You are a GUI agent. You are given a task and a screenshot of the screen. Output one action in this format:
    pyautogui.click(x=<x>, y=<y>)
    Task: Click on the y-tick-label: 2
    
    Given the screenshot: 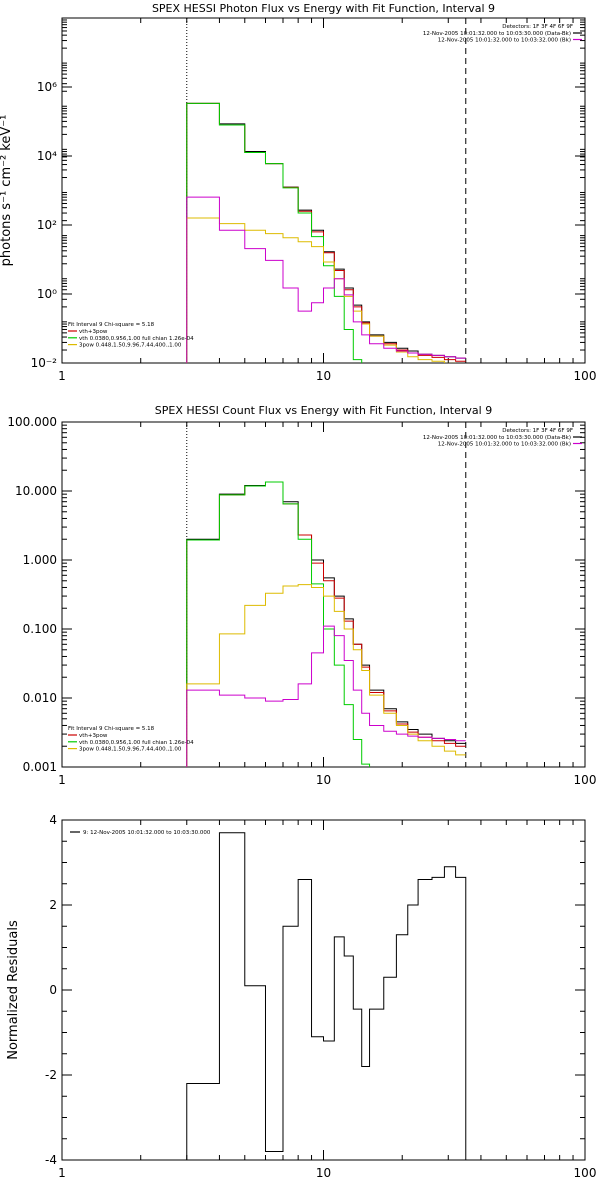 What is the action you would take?
    pyautogui.click(x=53, y=905)
    